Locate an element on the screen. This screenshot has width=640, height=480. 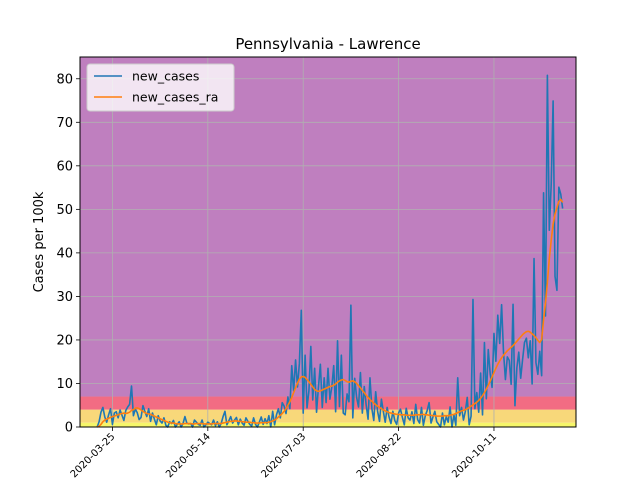
y-tick-label: 80 is located at coordinates (64, 79).